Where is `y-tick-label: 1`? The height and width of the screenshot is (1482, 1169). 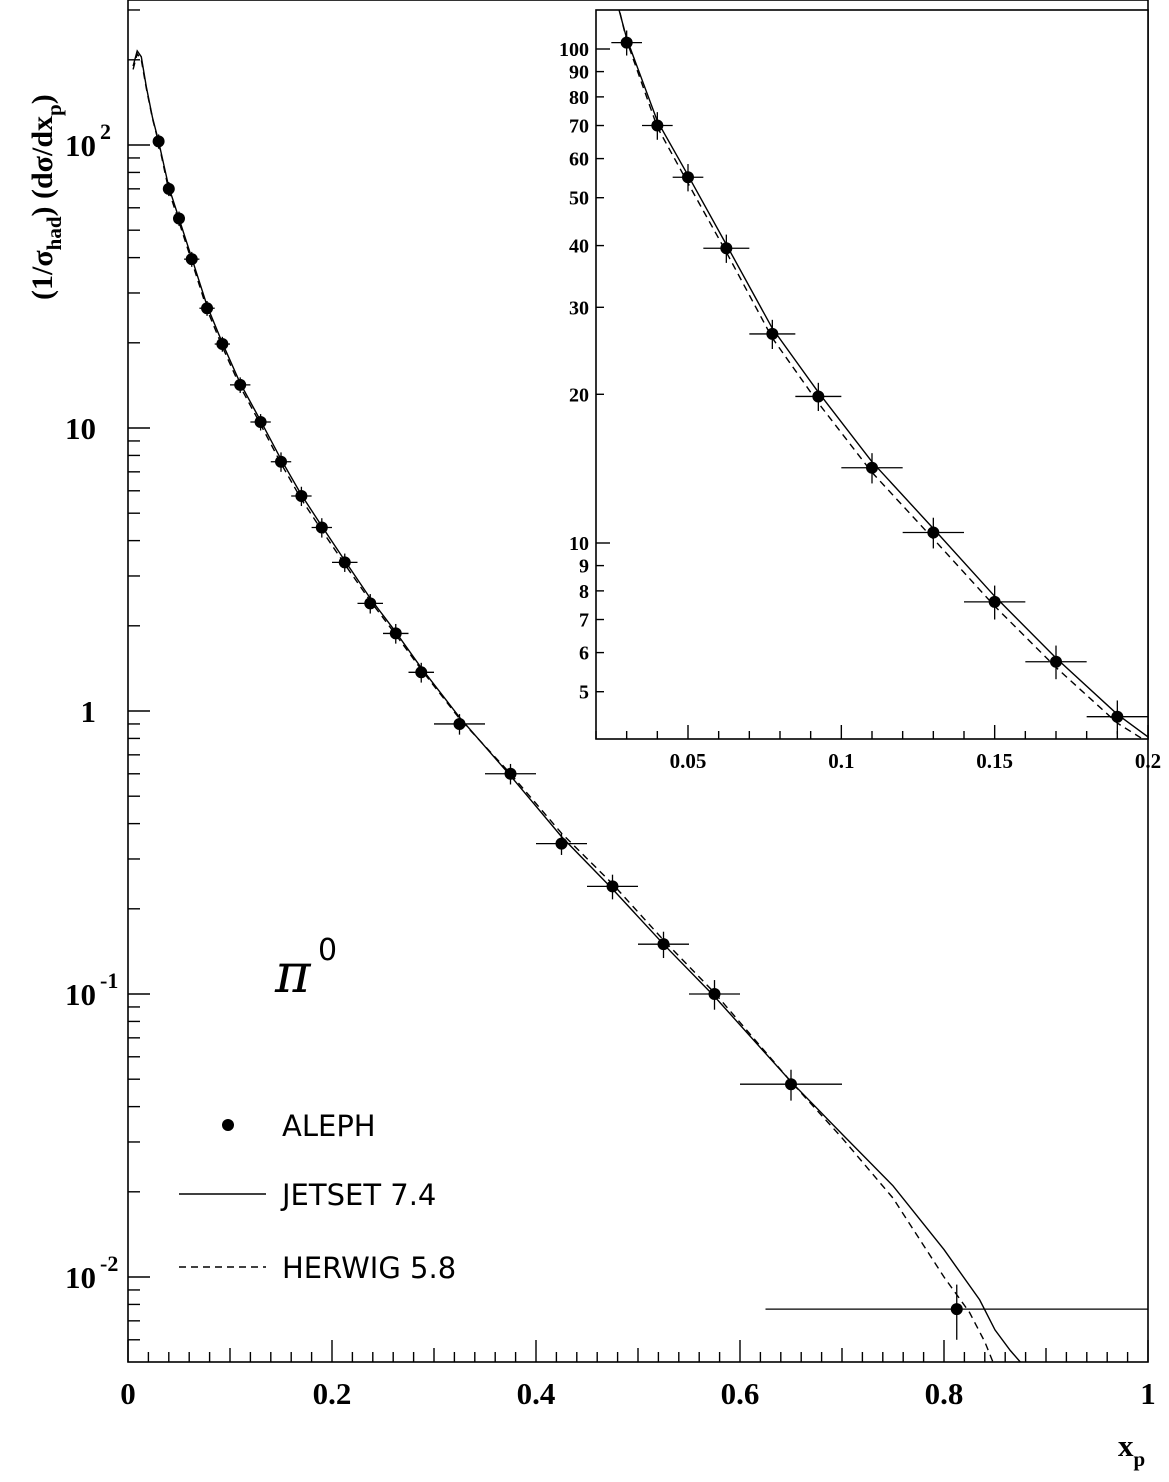
y-tick-label: 1 is located at coordinates (89, 711).